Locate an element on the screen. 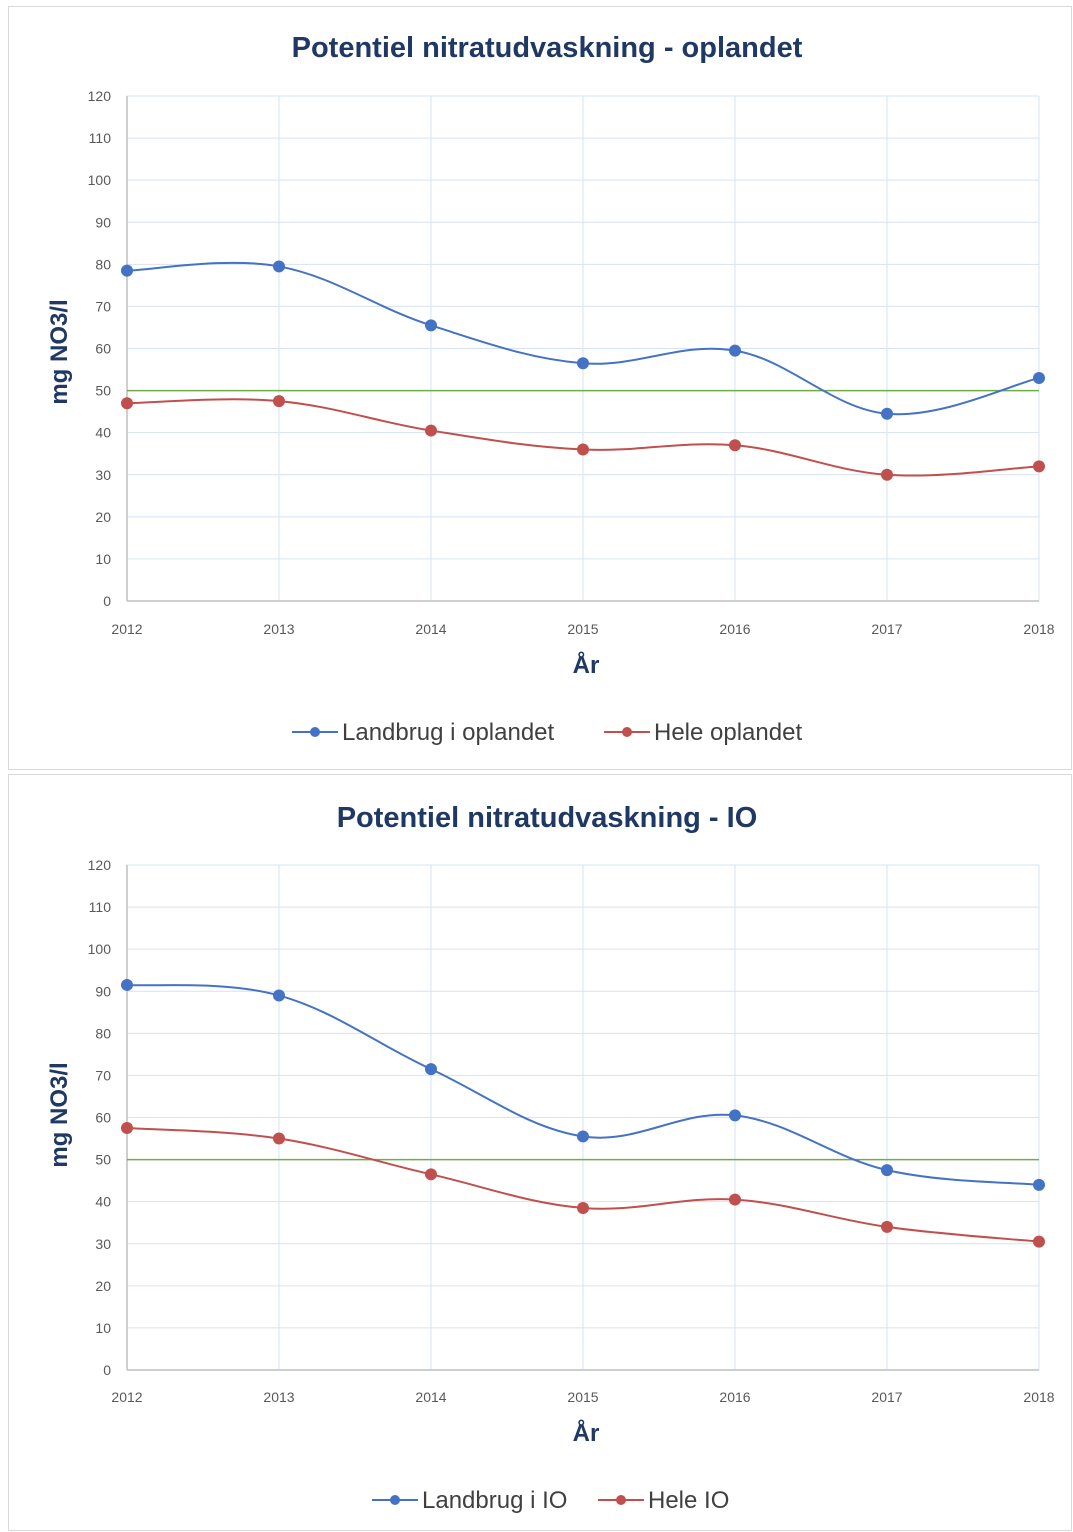 The width and height of the screenshot is (1073, 1532). legend: Landbrug i oplandet Hele oplandet is located at coordinates (547, 732).